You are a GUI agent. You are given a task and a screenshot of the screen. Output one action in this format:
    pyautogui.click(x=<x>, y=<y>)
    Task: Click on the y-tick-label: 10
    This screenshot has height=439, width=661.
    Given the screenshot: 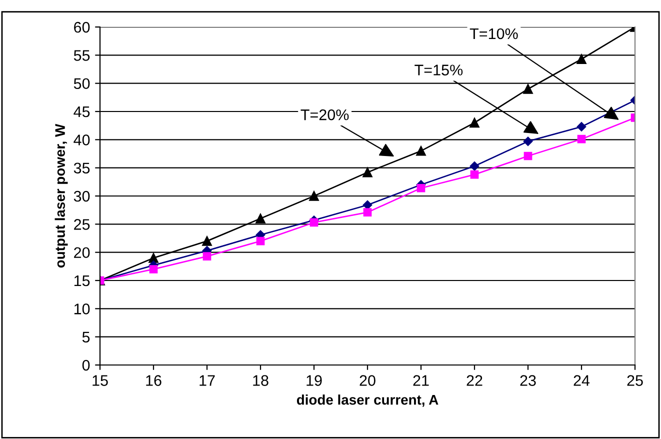 What is the action you would take?
    pyautogui.click(x=82, y=309)
    